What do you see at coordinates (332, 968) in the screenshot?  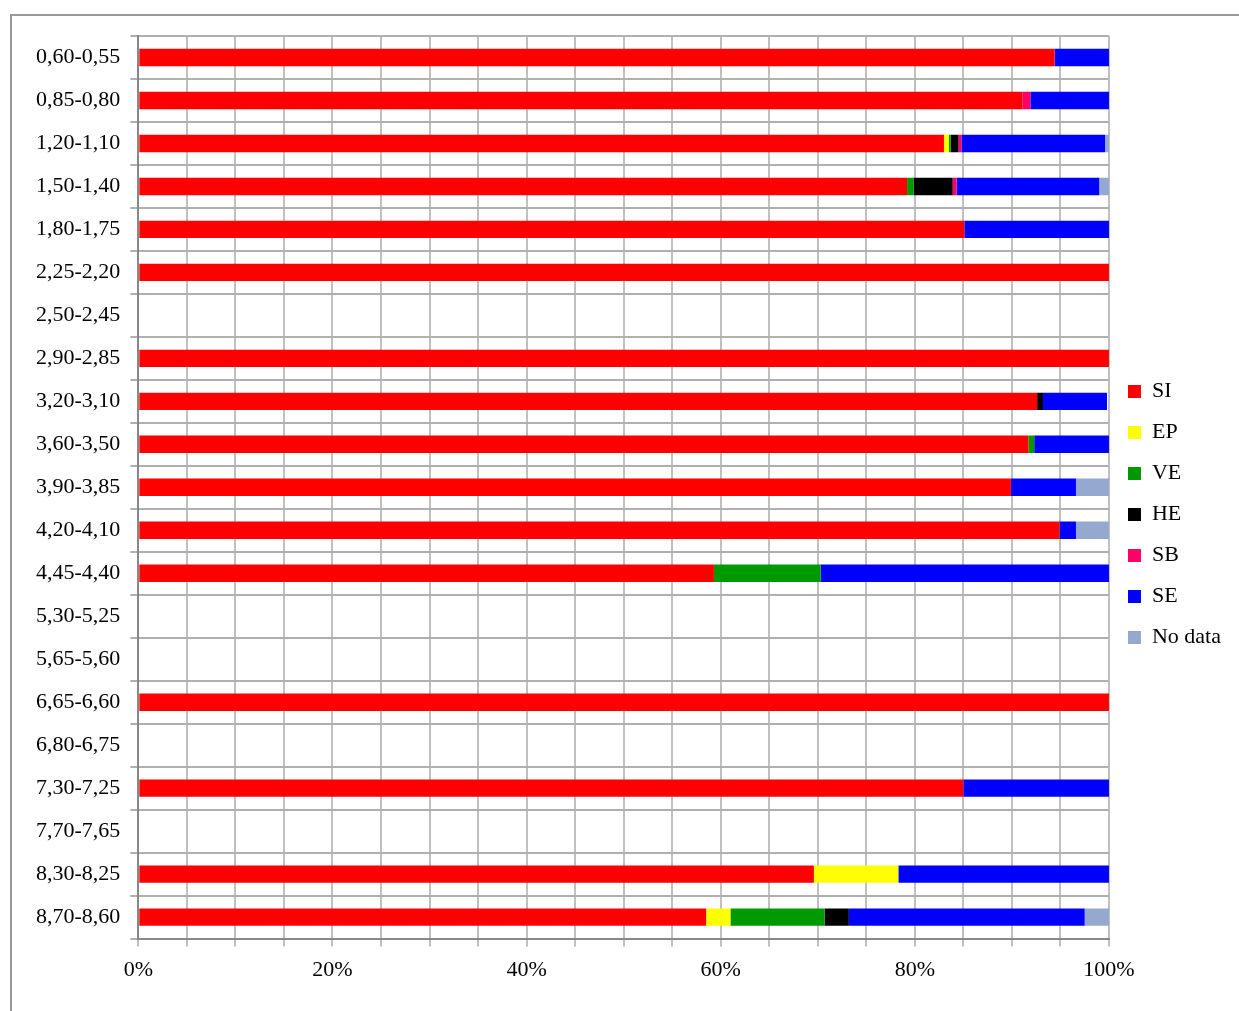 I see `x-tick-label: 20%` at bounding box center [332, 968].